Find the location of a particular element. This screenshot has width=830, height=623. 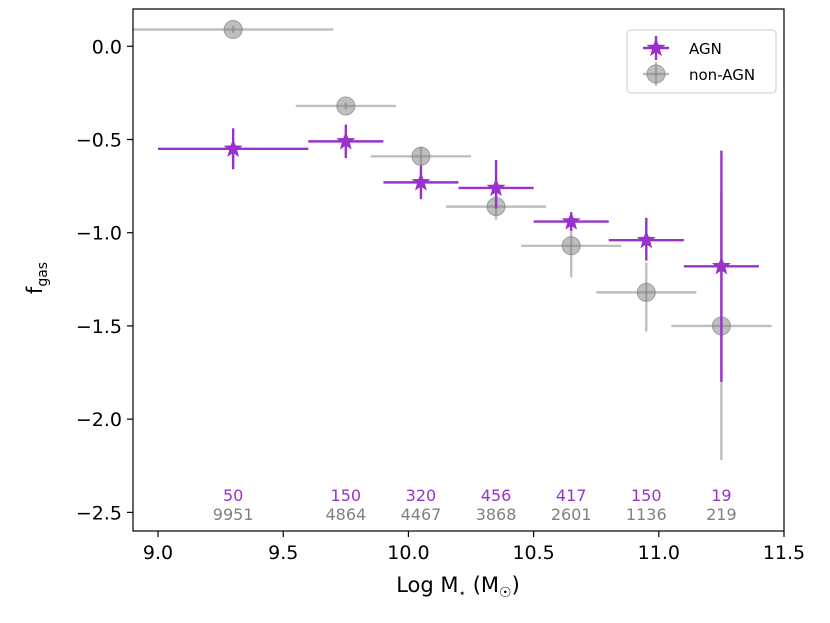

y-tick-label: −1.0 is located at coordinates (99, 234).